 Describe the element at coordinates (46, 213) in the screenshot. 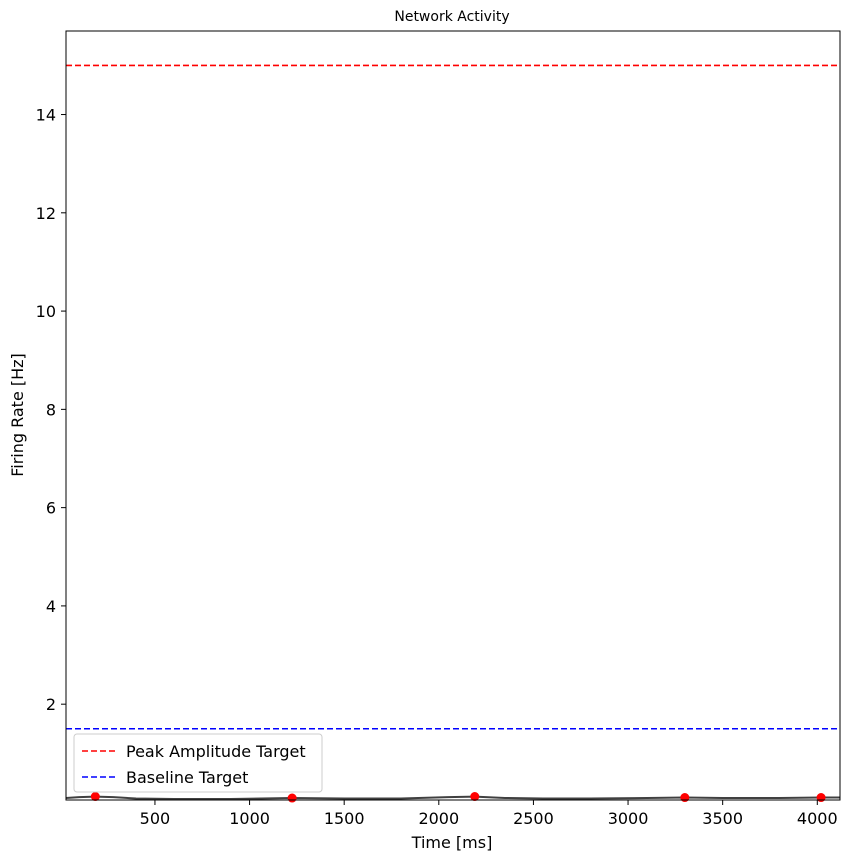

I see `y-tick-label-5: 12` at that location.